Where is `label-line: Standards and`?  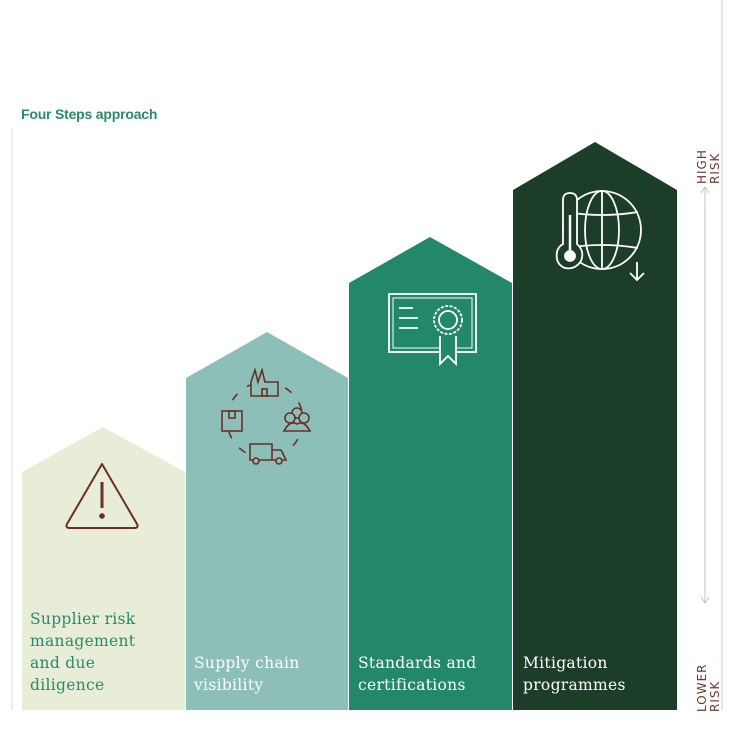 label-line: Standards and is located at coordinates (417, 663).